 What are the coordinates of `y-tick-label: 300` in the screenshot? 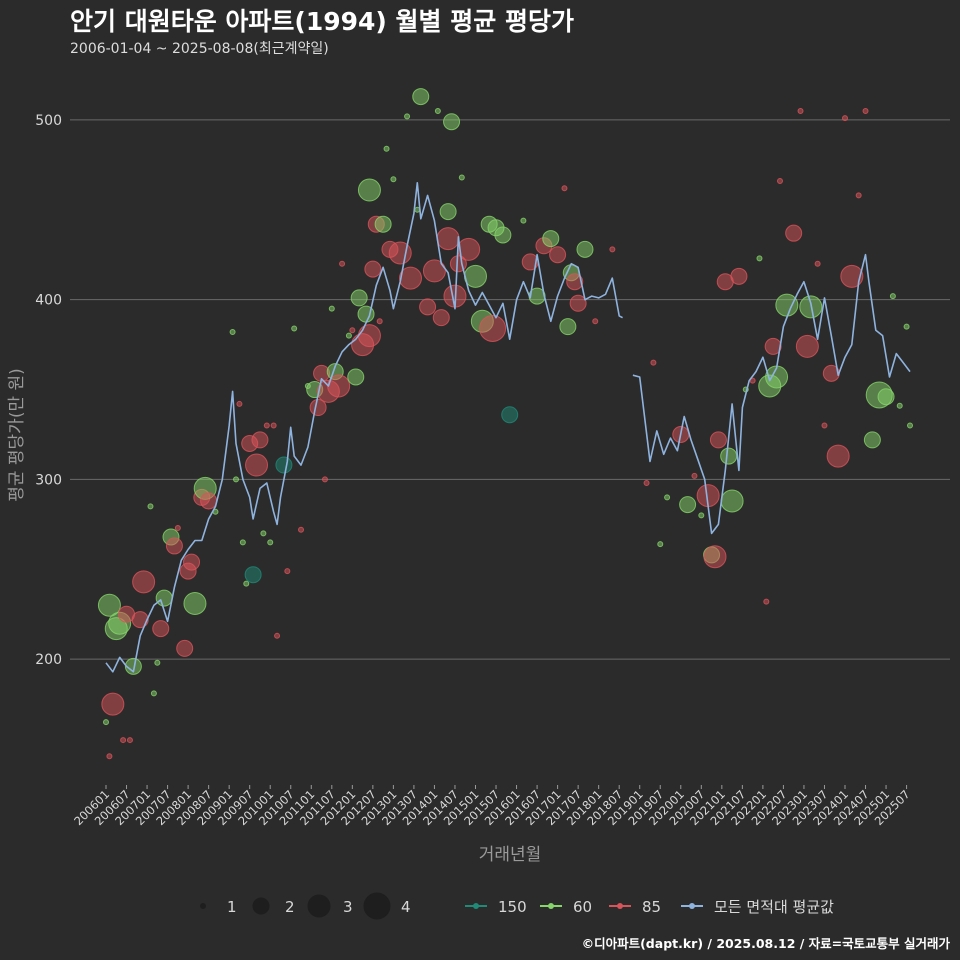 It's located at (48, 480).